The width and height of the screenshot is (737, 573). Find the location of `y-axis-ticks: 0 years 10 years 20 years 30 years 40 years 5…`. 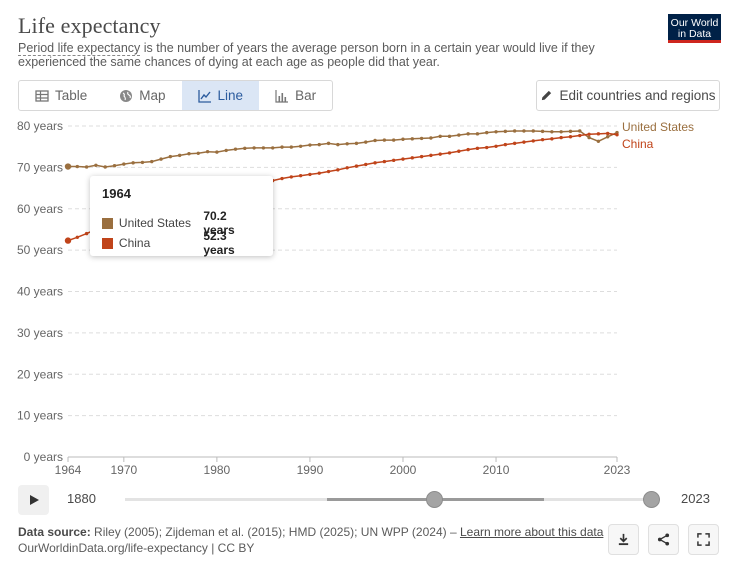

y-axis-ticks: 0 years 10 years 20 years 30 years 40 years 5… is located at coordinates (40, 291).